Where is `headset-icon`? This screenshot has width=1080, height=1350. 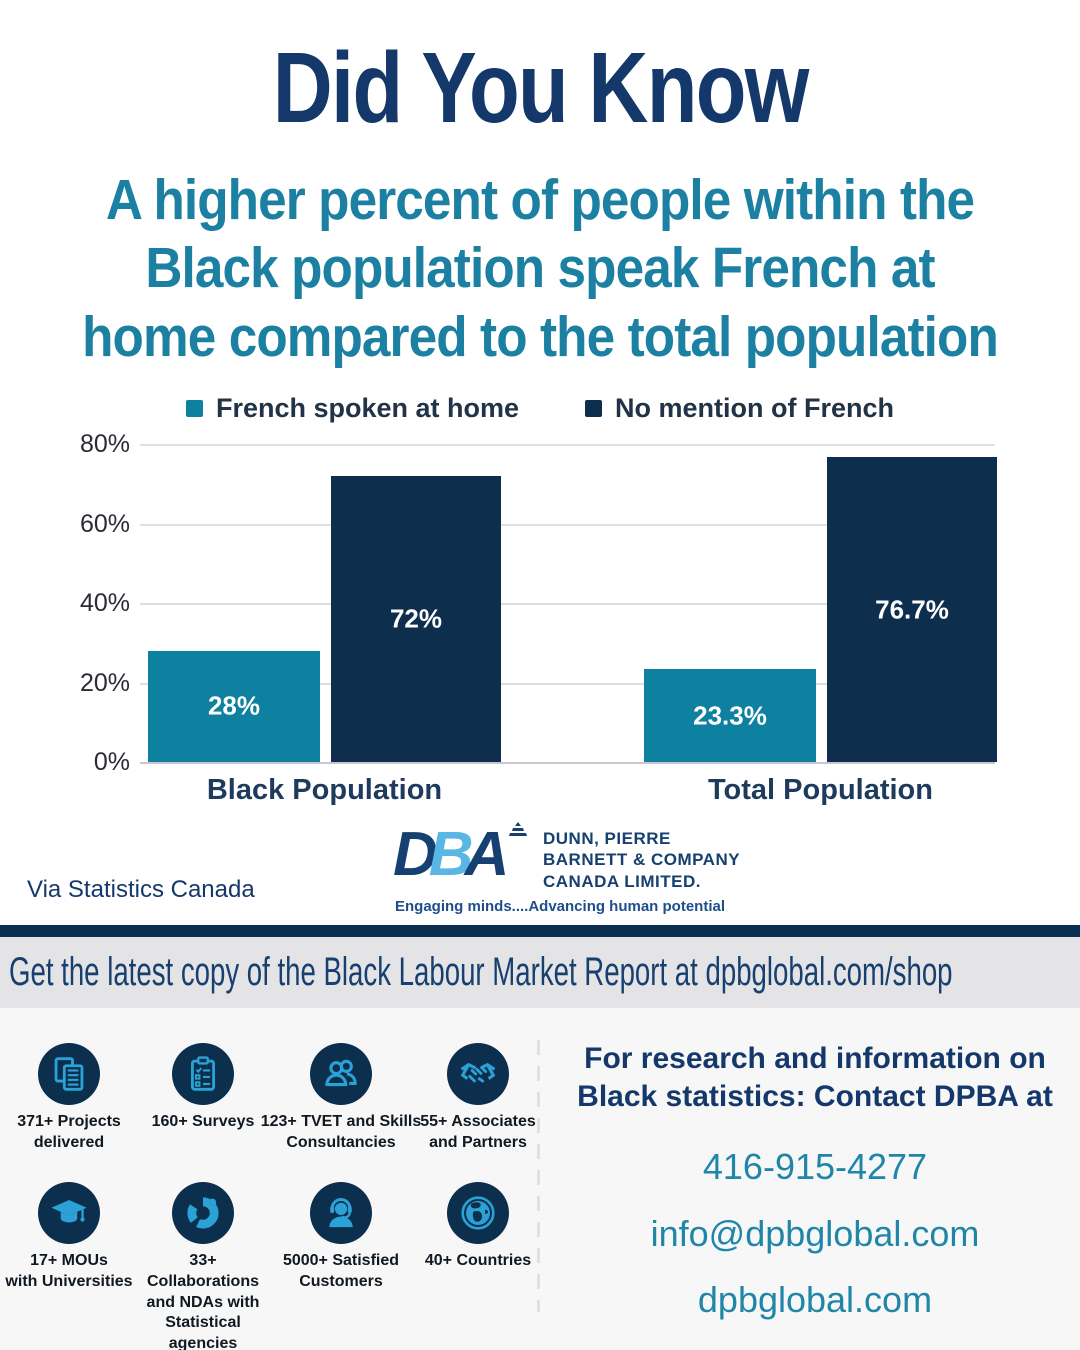 headset-icon is located at coordinates (341, 1213).